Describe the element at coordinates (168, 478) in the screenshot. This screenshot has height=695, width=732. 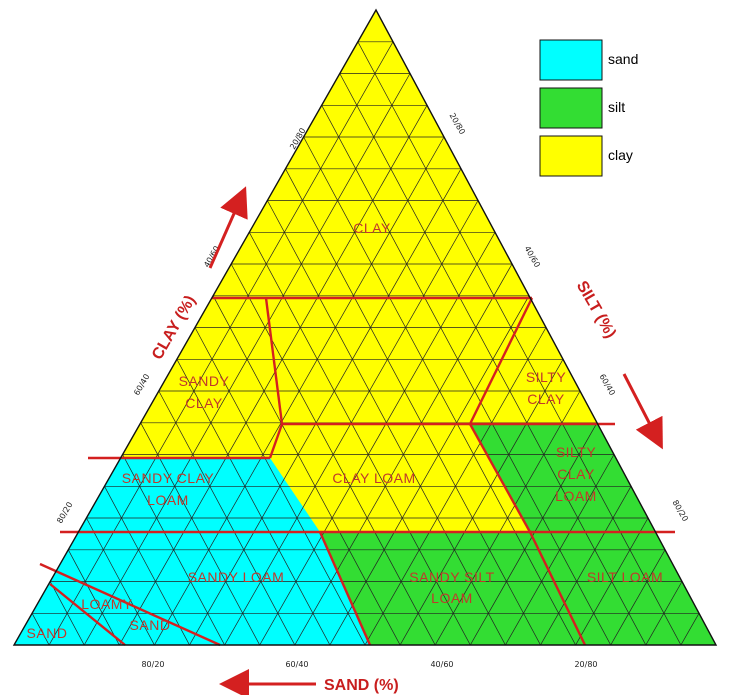
I see `region-label-sandy-clay-loam-line1: SANDY CLAY` at that location.